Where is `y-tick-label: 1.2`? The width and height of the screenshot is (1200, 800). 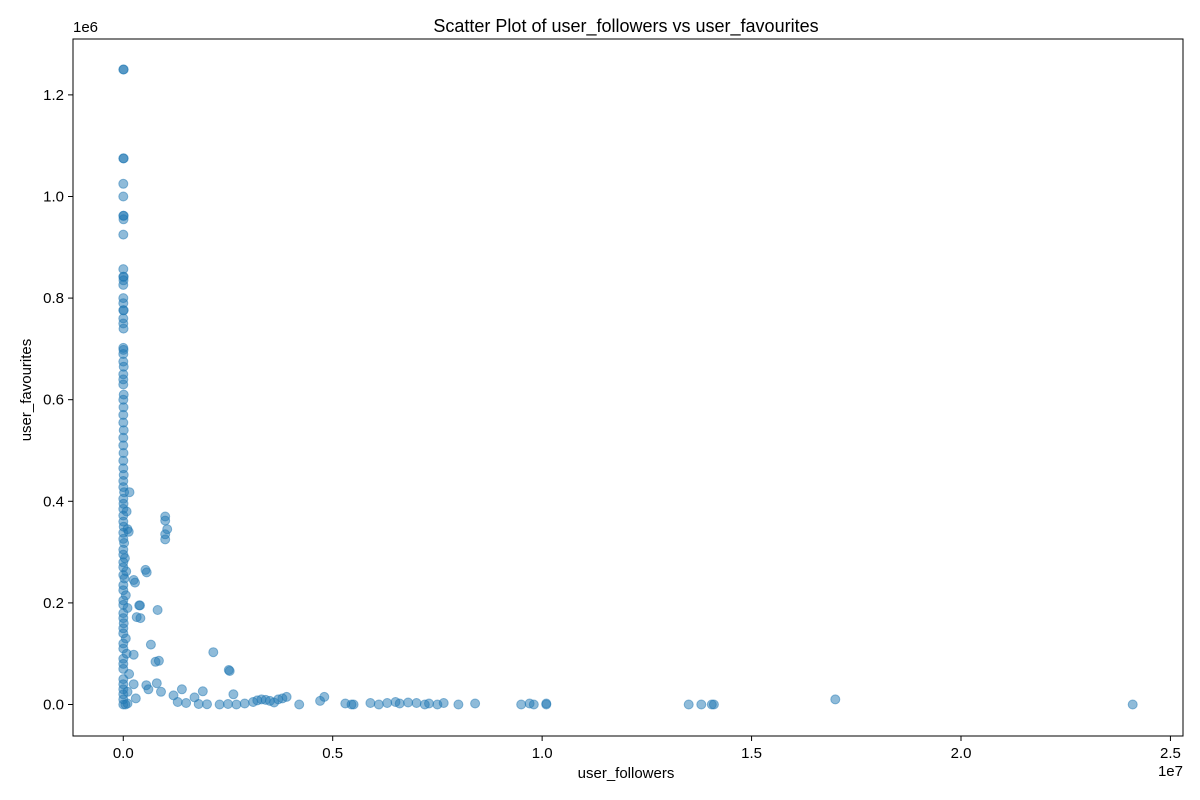
y-tick-label: 1.2 is located at coordinates (53, 95).